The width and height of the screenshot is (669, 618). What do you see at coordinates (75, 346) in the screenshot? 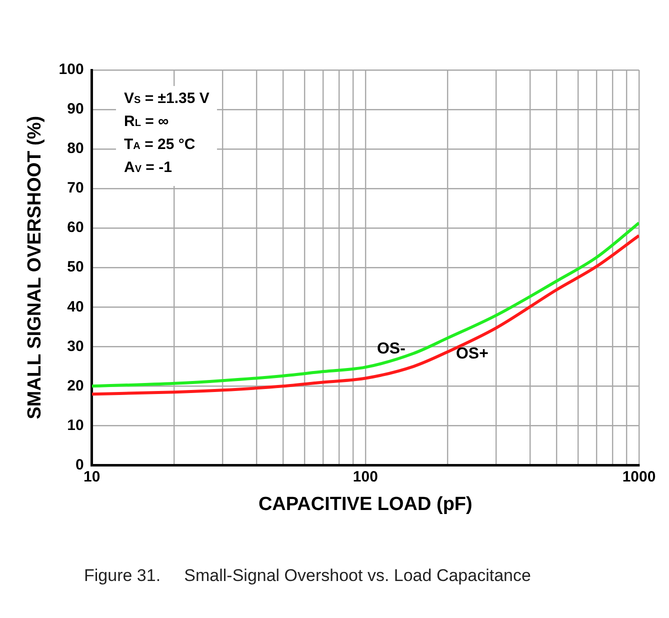
I see `y-tick-label: 30` at bounding box center [75, 346].